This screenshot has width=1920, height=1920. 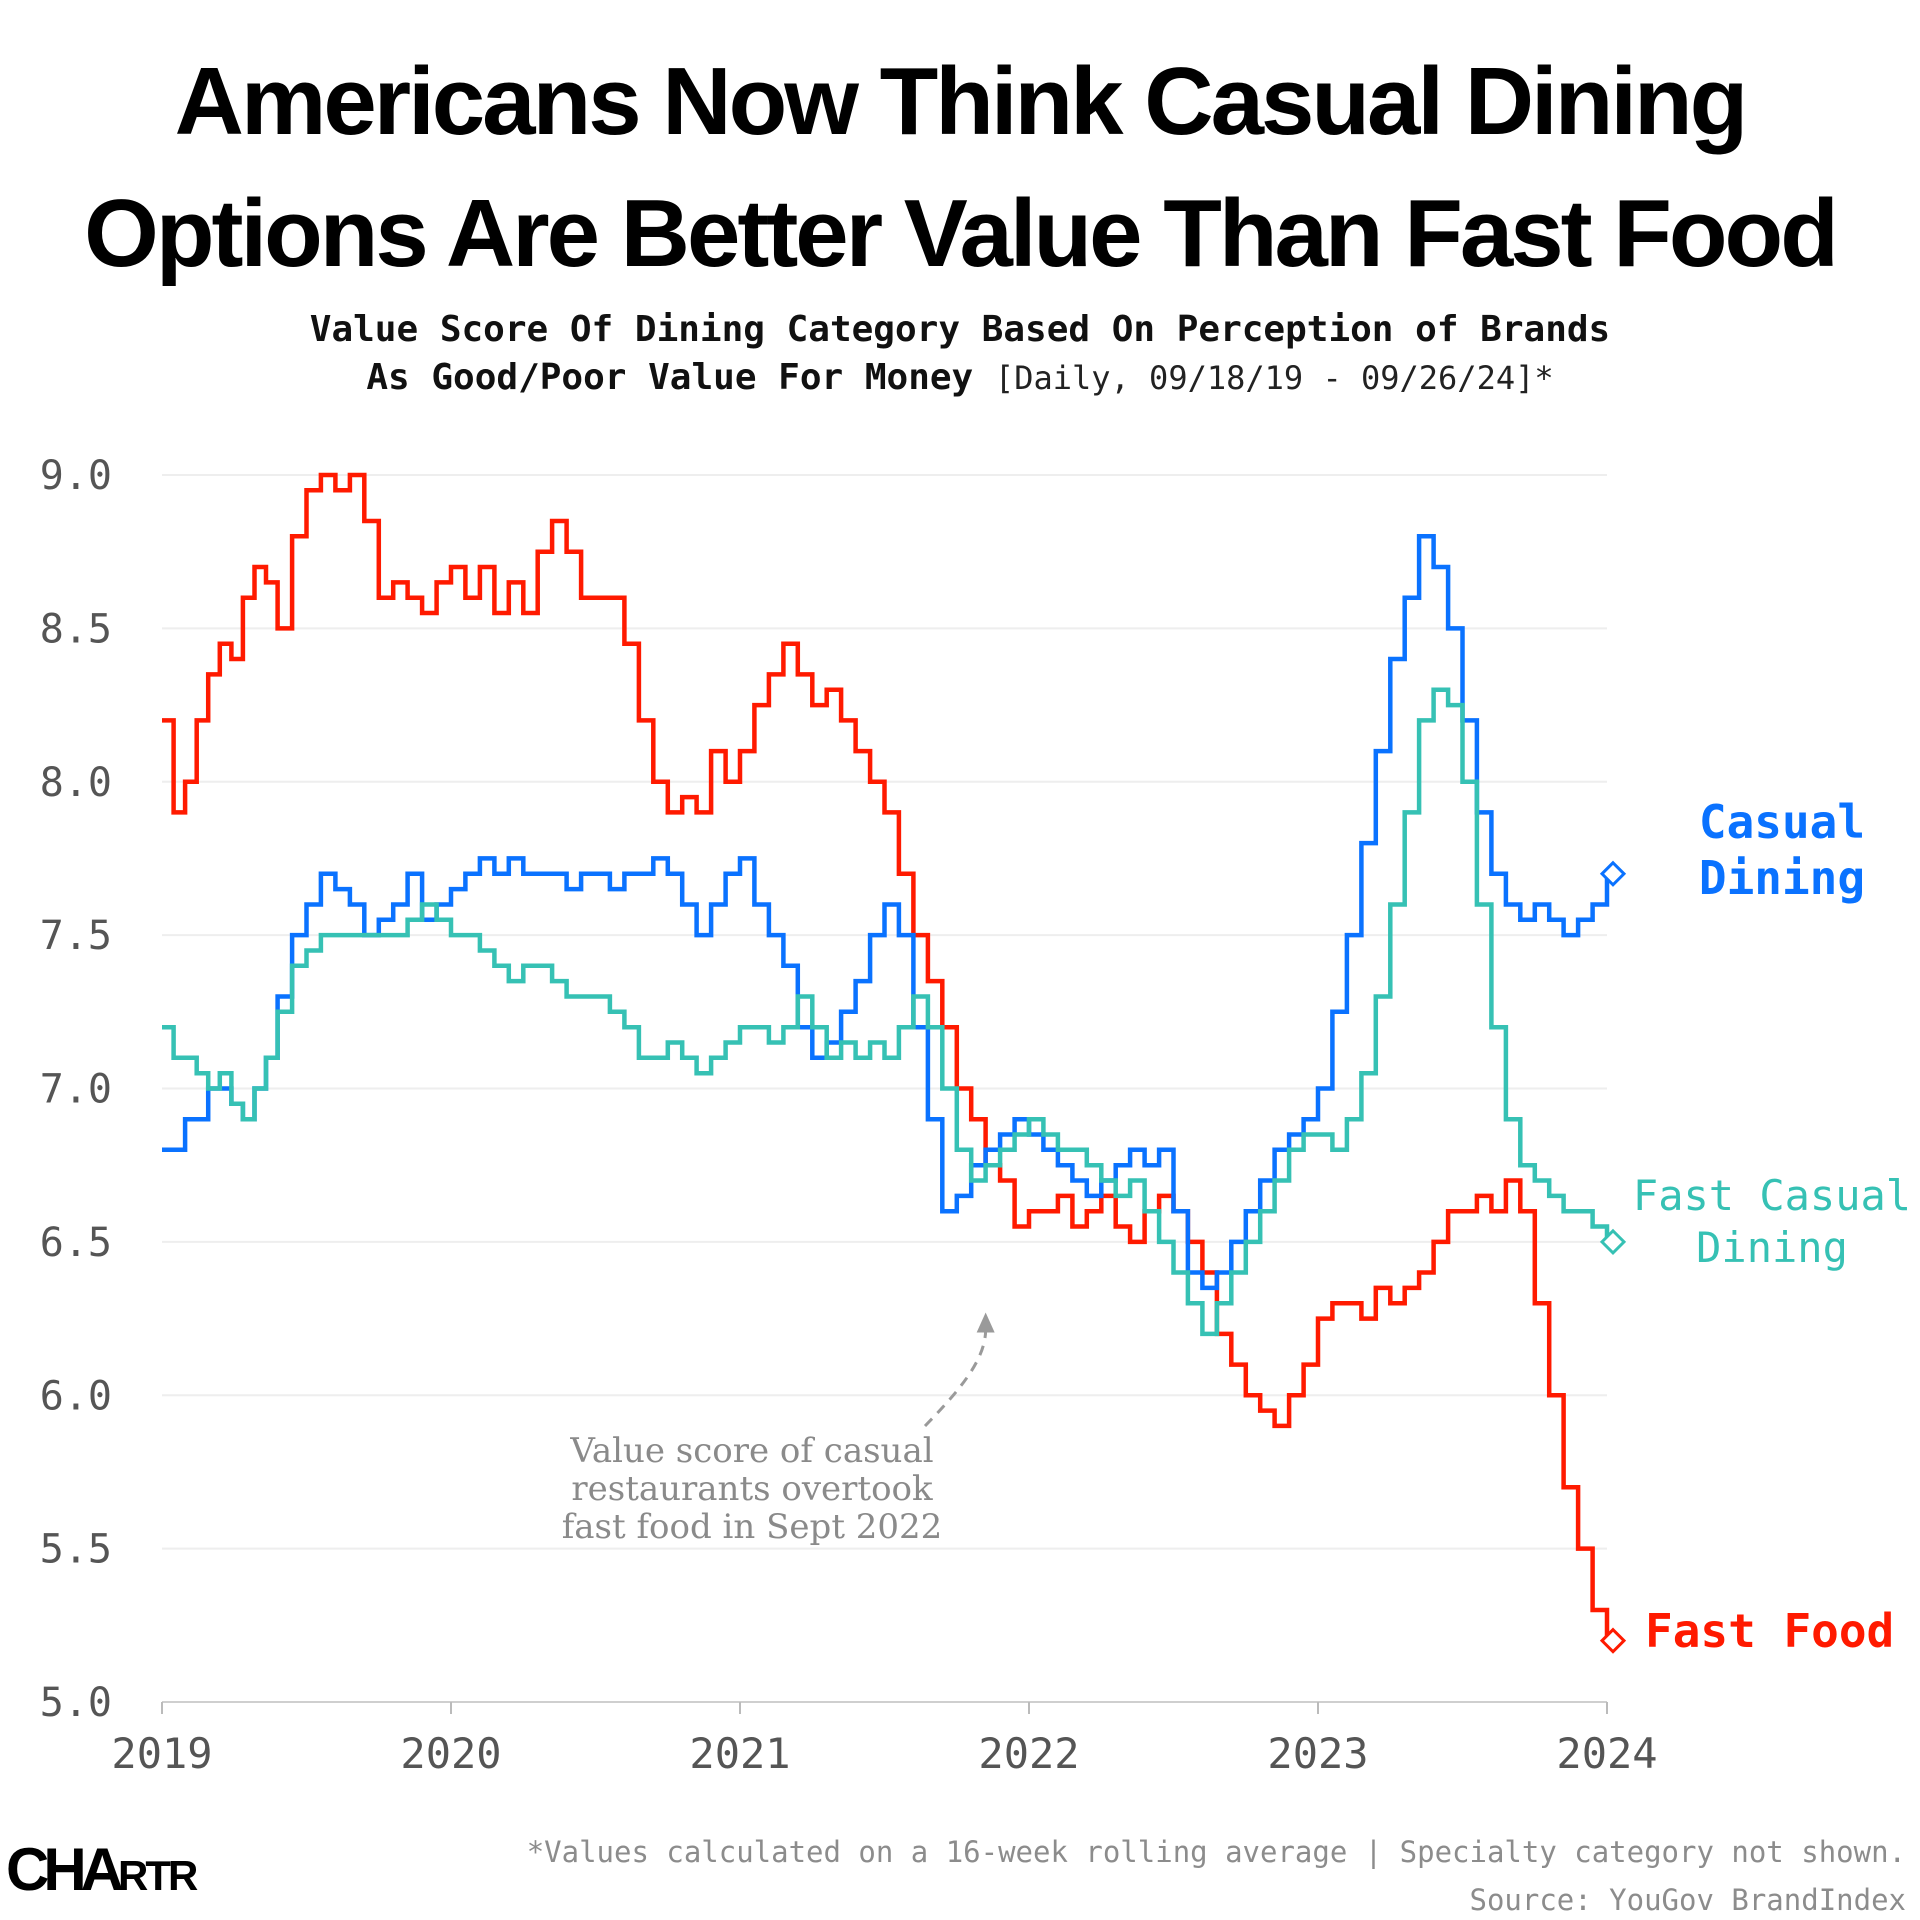 I want to click on end-marker-casual-dining, so click(x=1613, y=873).